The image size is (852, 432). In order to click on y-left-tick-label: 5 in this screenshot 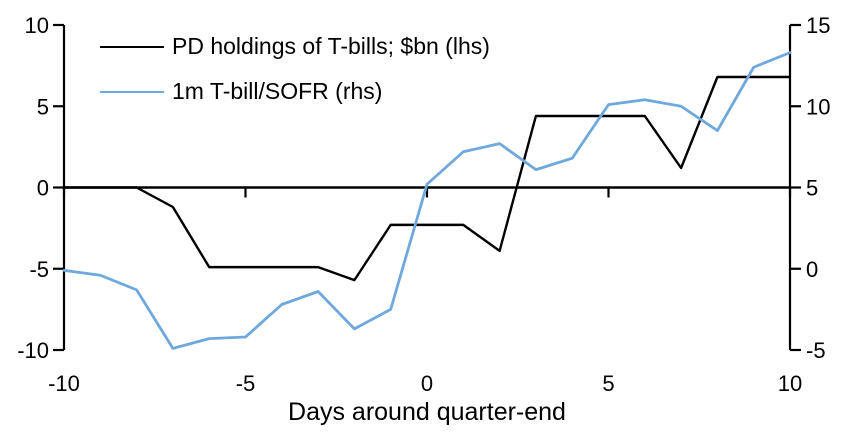, I will do `click(43, 106)`.